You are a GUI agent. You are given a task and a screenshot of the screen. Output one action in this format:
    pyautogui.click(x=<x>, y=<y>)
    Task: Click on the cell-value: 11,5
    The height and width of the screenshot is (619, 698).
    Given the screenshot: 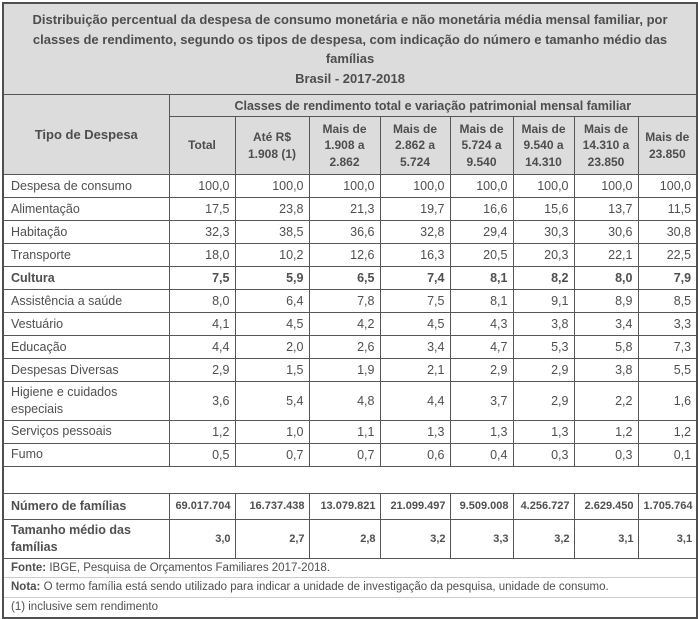 What is the action you would take?
    pyautogui.click(x=667, y=209)
    